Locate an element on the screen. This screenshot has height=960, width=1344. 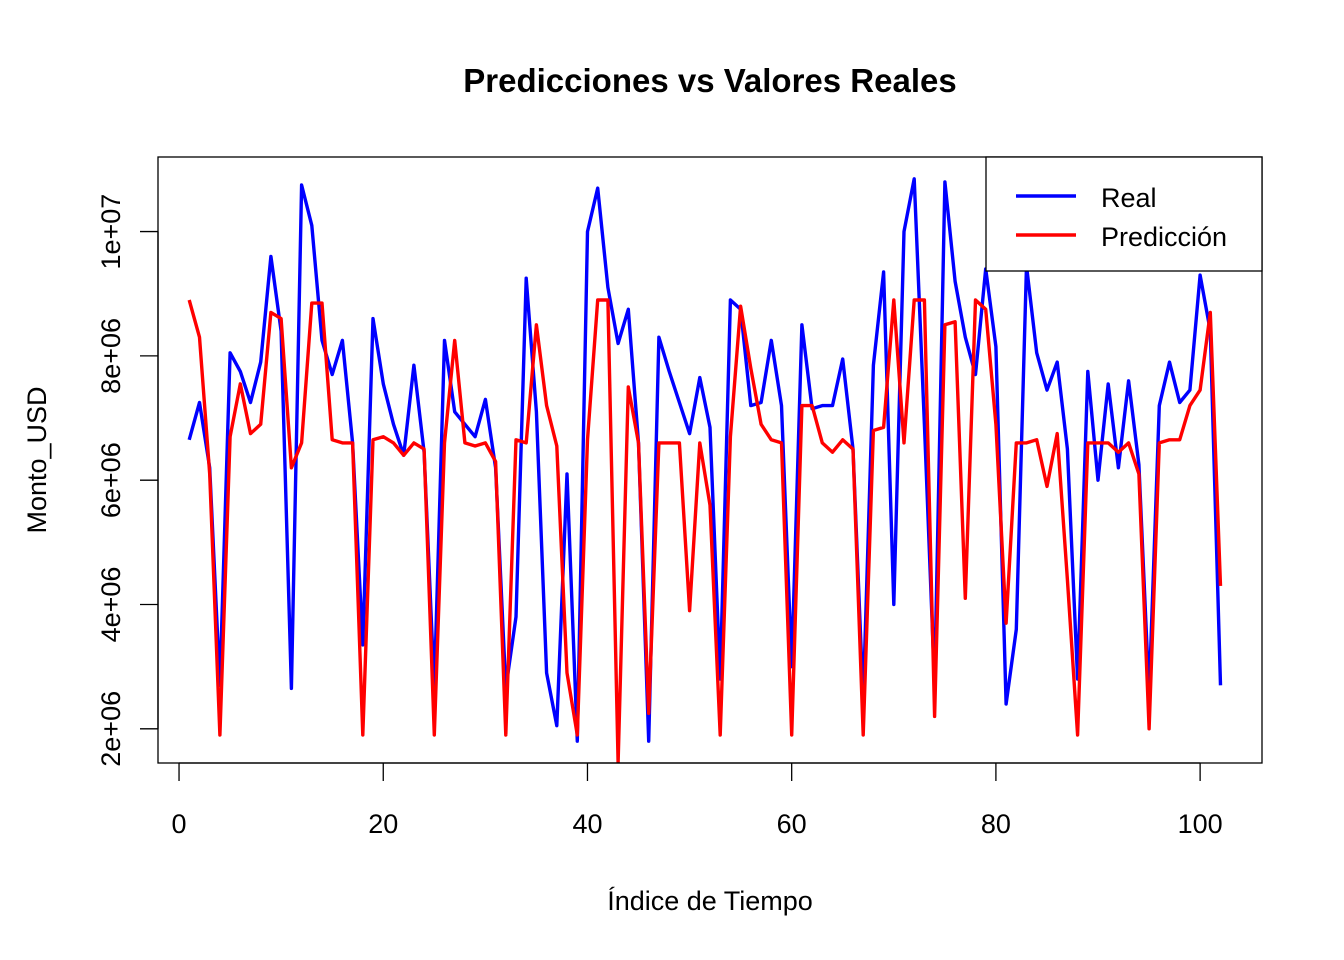
x-tick-label: 100 is located at coordinates (1200, 824).